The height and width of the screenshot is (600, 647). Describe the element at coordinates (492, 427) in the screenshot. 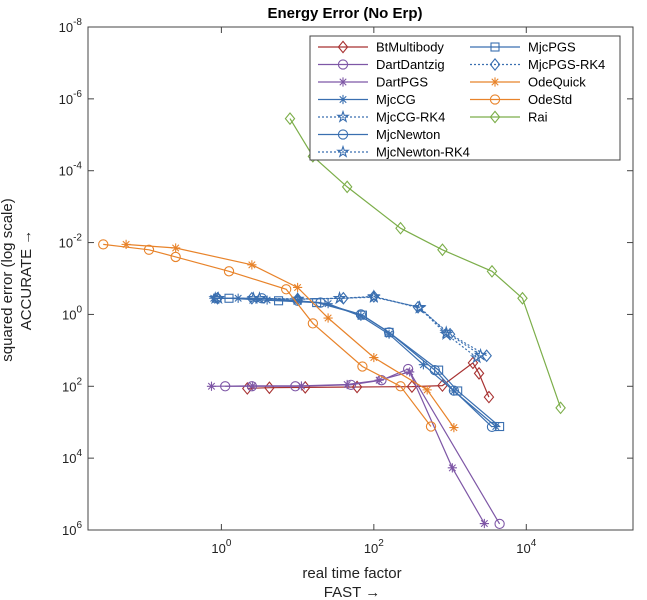

I see `data-point-mjcnewton` at that location.